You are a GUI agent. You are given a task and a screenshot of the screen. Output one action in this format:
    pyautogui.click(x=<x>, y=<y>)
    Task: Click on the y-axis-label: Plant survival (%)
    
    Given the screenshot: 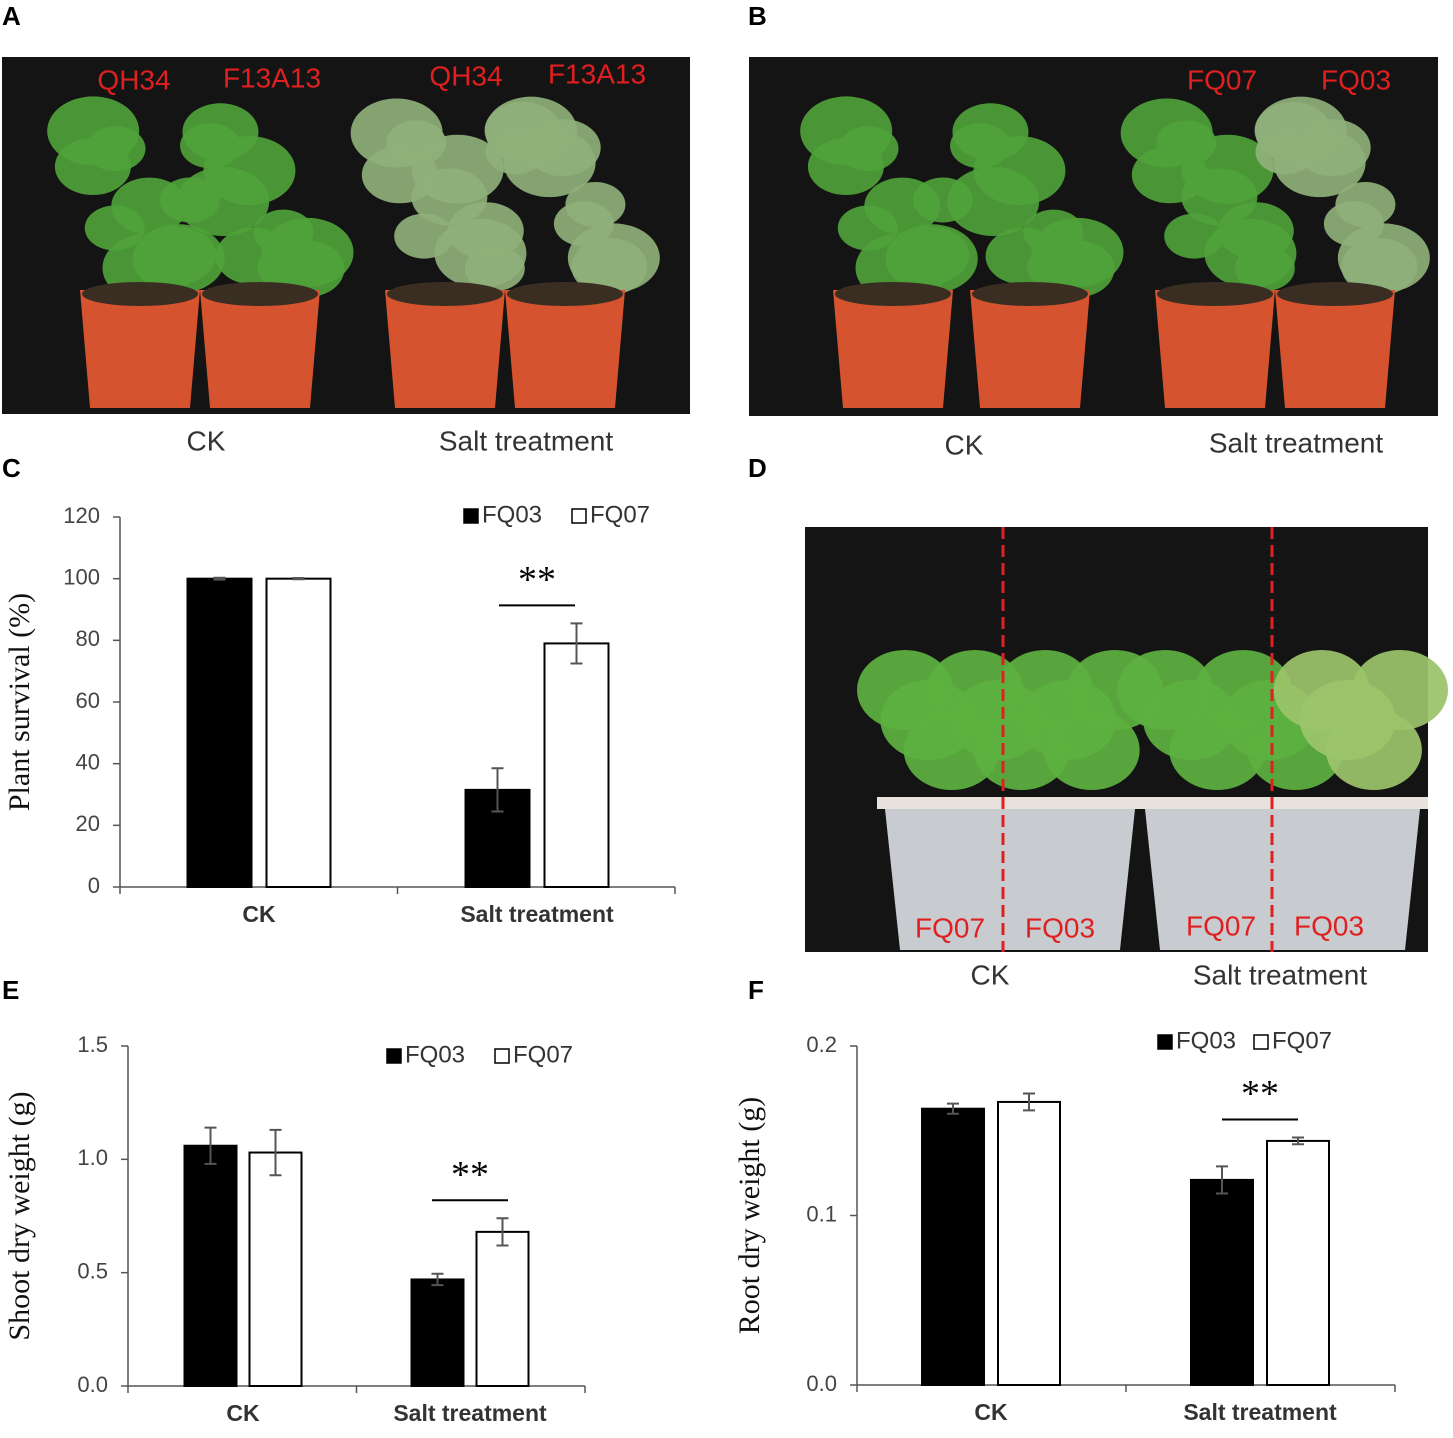 What is the action you would take?
    pyautogui.click(x=19, y=702)
    